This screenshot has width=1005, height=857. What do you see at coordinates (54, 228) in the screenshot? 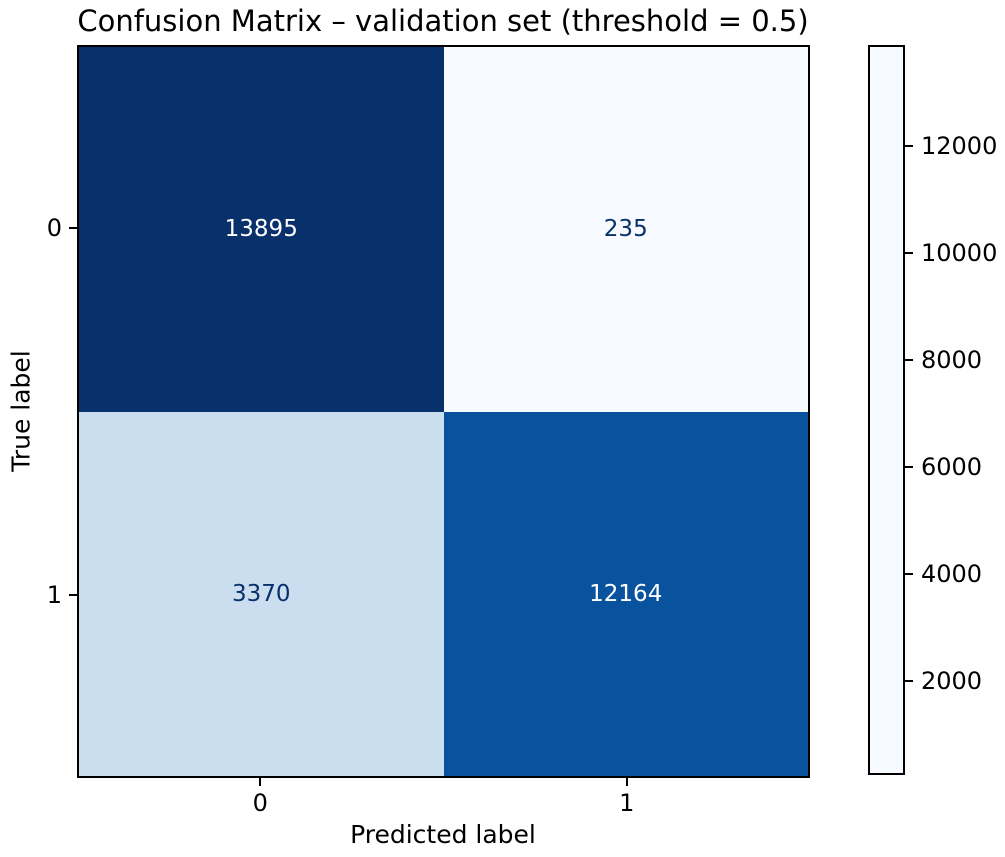
I see `y-tick-label: 0` at bounding box center [54, 228].